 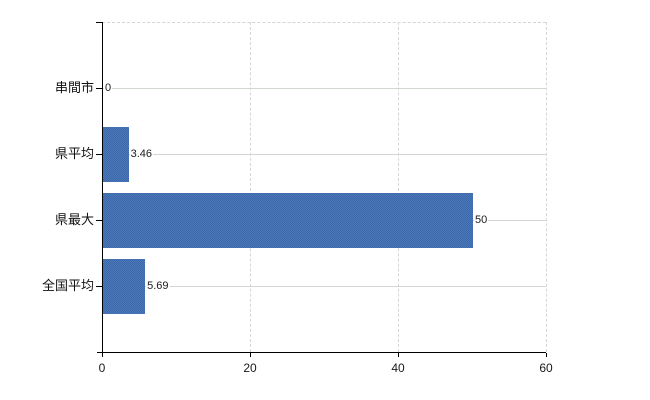 I want to click on x-tick-label: 40, so click(x=398, y=368).